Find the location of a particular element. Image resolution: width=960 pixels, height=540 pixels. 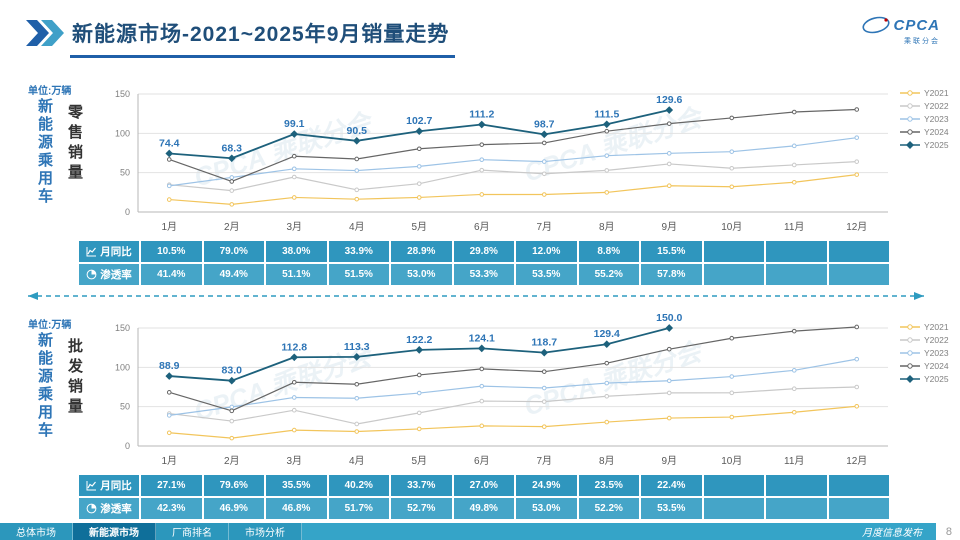

svg-text: 7月 is located at coordinates (544, 227).